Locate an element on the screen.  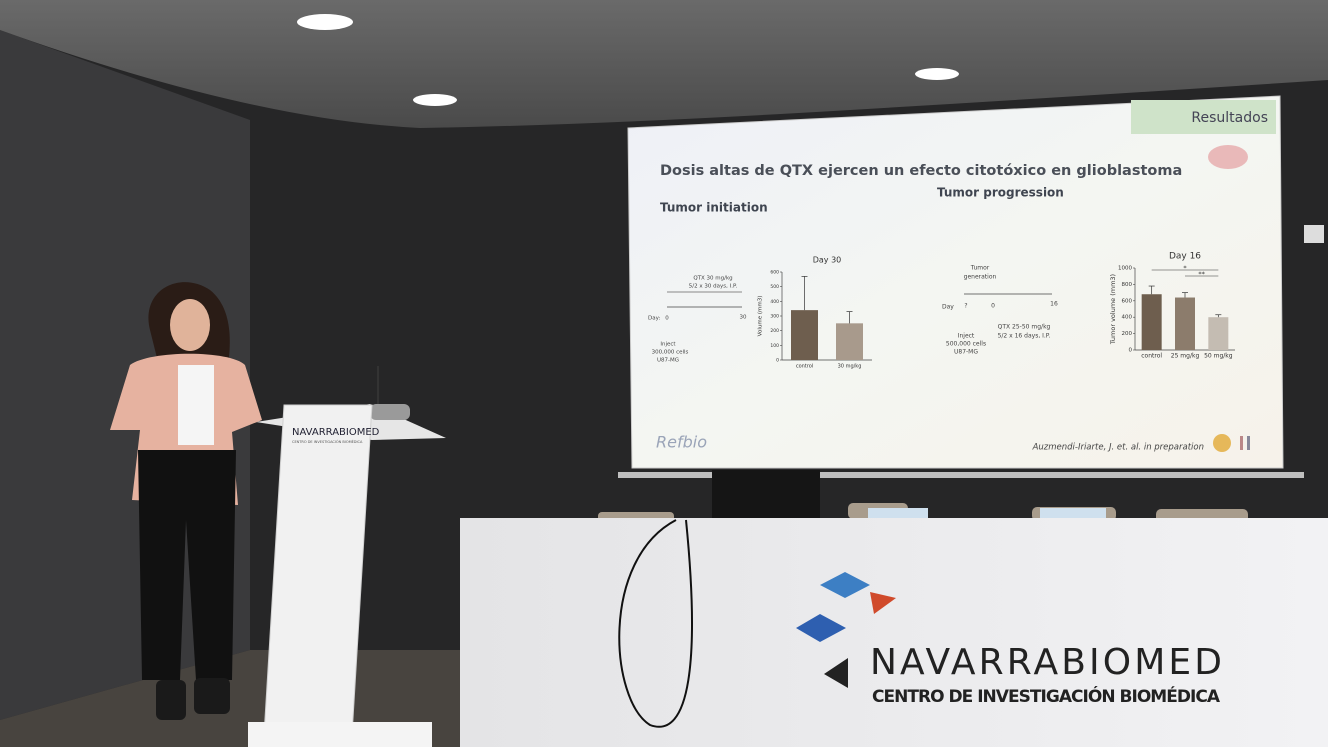
table-tagline: CENTRO DE INVESTIGACIÓN BIOMÉDICA is located at coordinates (1046, 696).